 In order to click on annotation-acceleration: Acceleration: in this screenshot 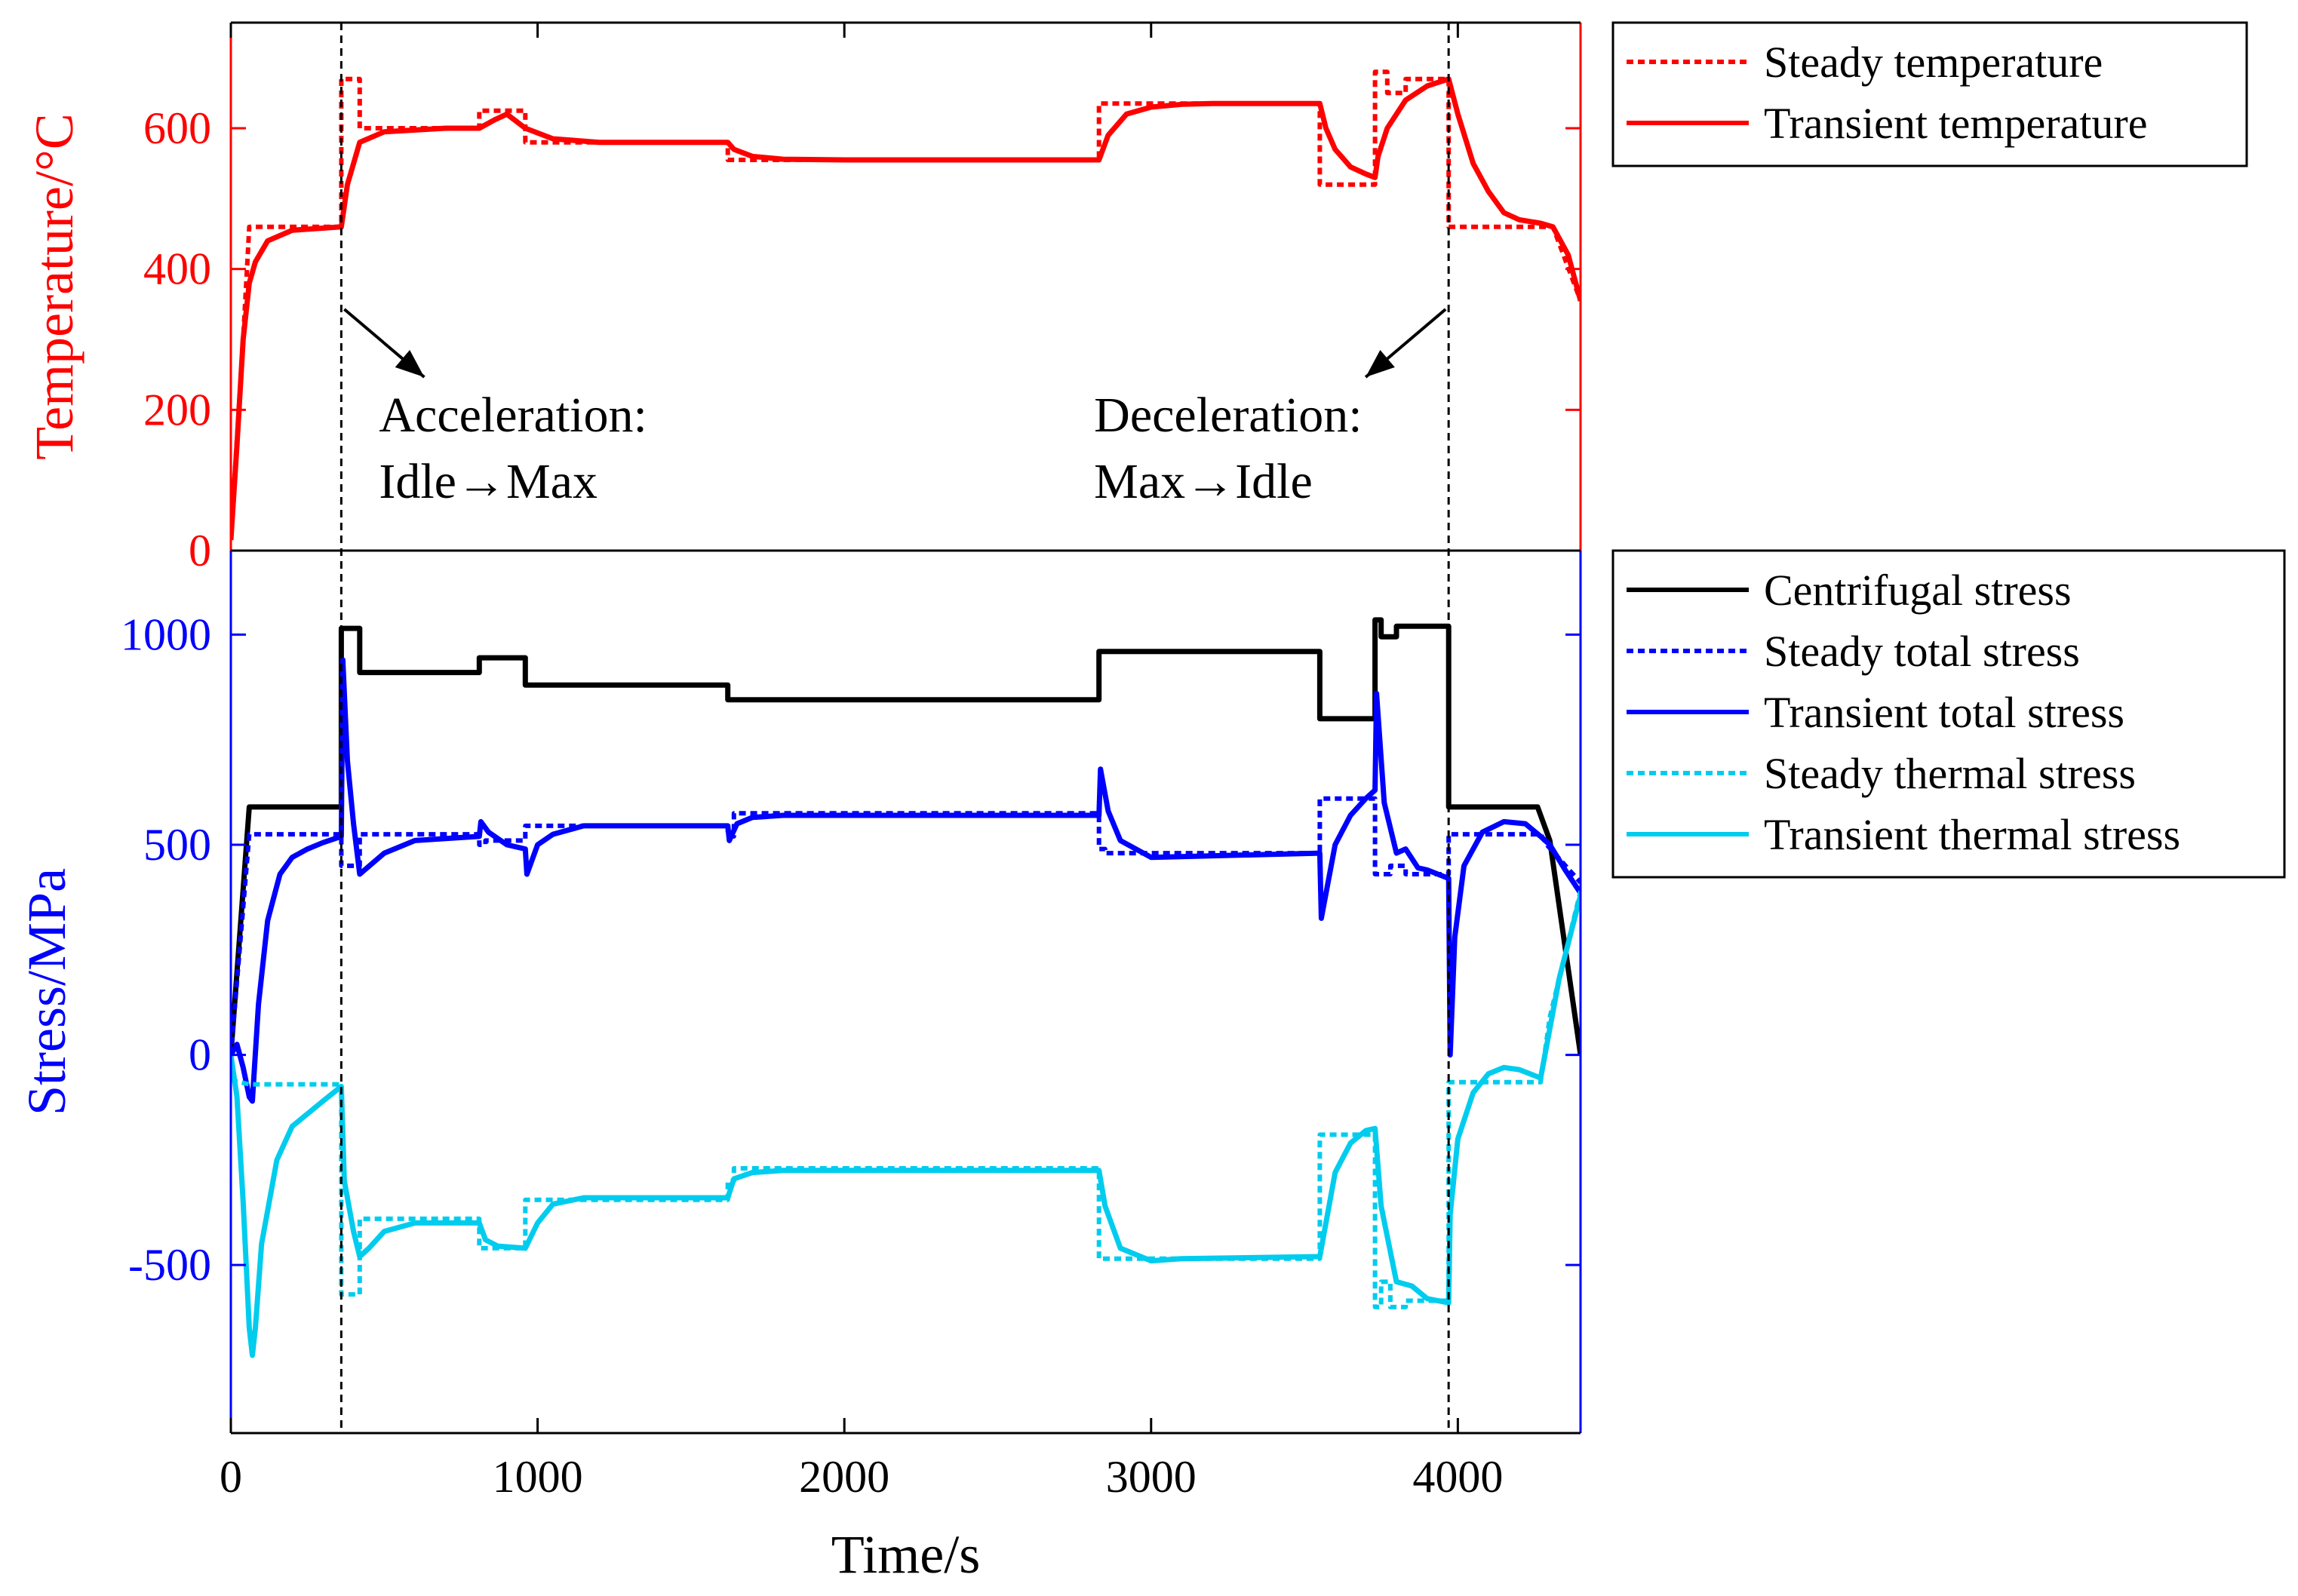, I will do `click(513, 415)`.